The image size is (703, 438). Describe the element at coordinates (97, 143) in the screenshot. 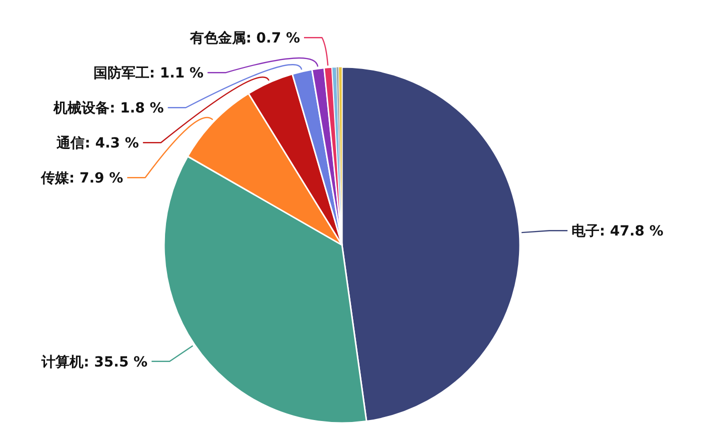

I see `slice-label: 通信: 4.3 %` at that location.